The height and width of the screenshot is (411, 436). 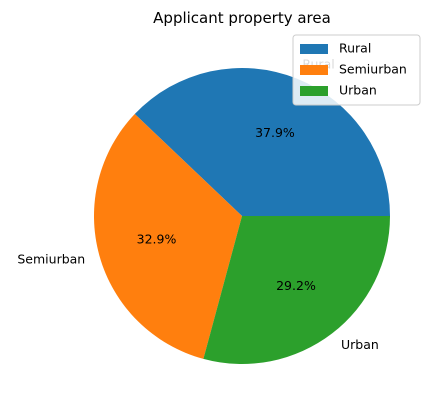 What do you see at coordinates (314, 91) in the screenshot?
I see `legend-swatch-urban` at bounding box center [314, 91].